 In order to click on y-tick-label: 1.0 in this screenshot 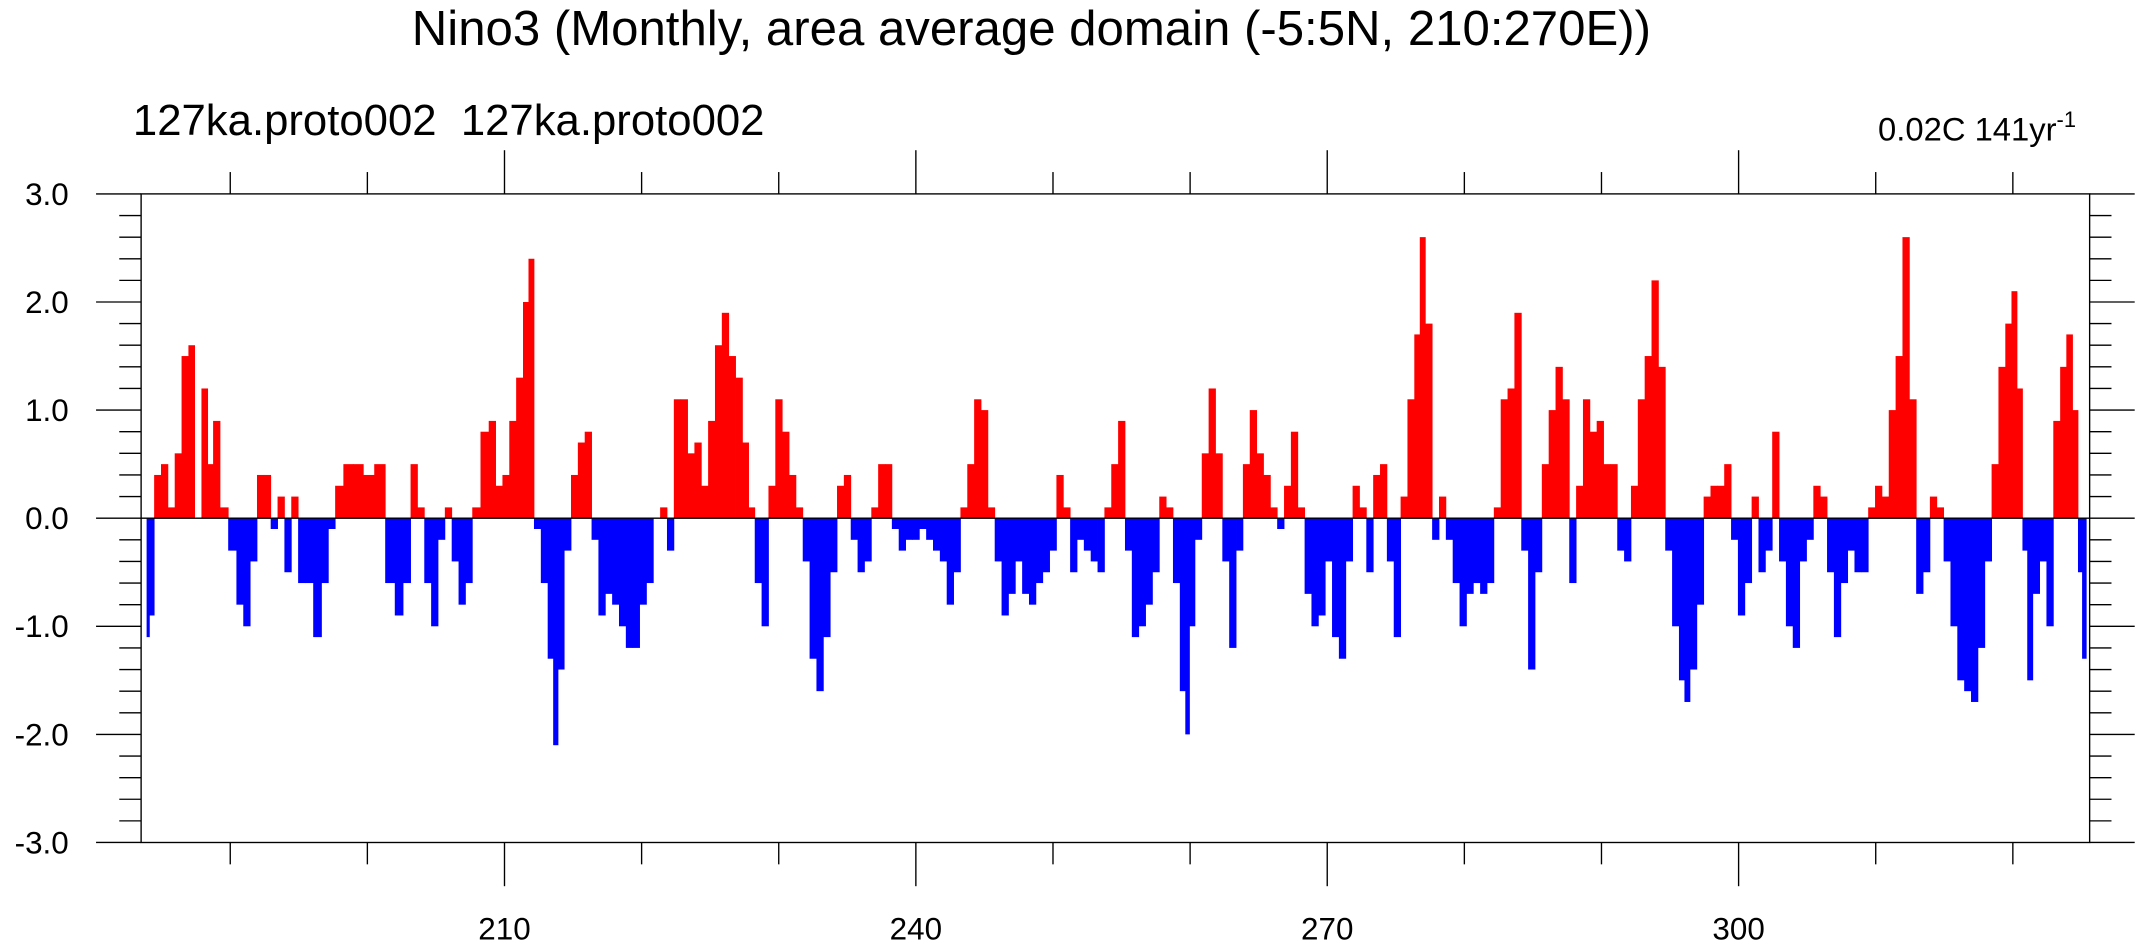, I will do `click(47, 410)`.